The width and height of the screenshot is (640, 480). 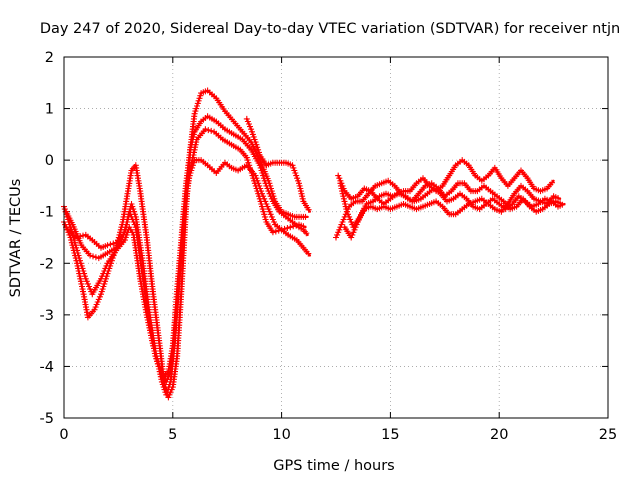 What do you see at coordinates (47, 264) in the screenshot?
I see `y-tick-label: -2` at bounding box center [47, 264].